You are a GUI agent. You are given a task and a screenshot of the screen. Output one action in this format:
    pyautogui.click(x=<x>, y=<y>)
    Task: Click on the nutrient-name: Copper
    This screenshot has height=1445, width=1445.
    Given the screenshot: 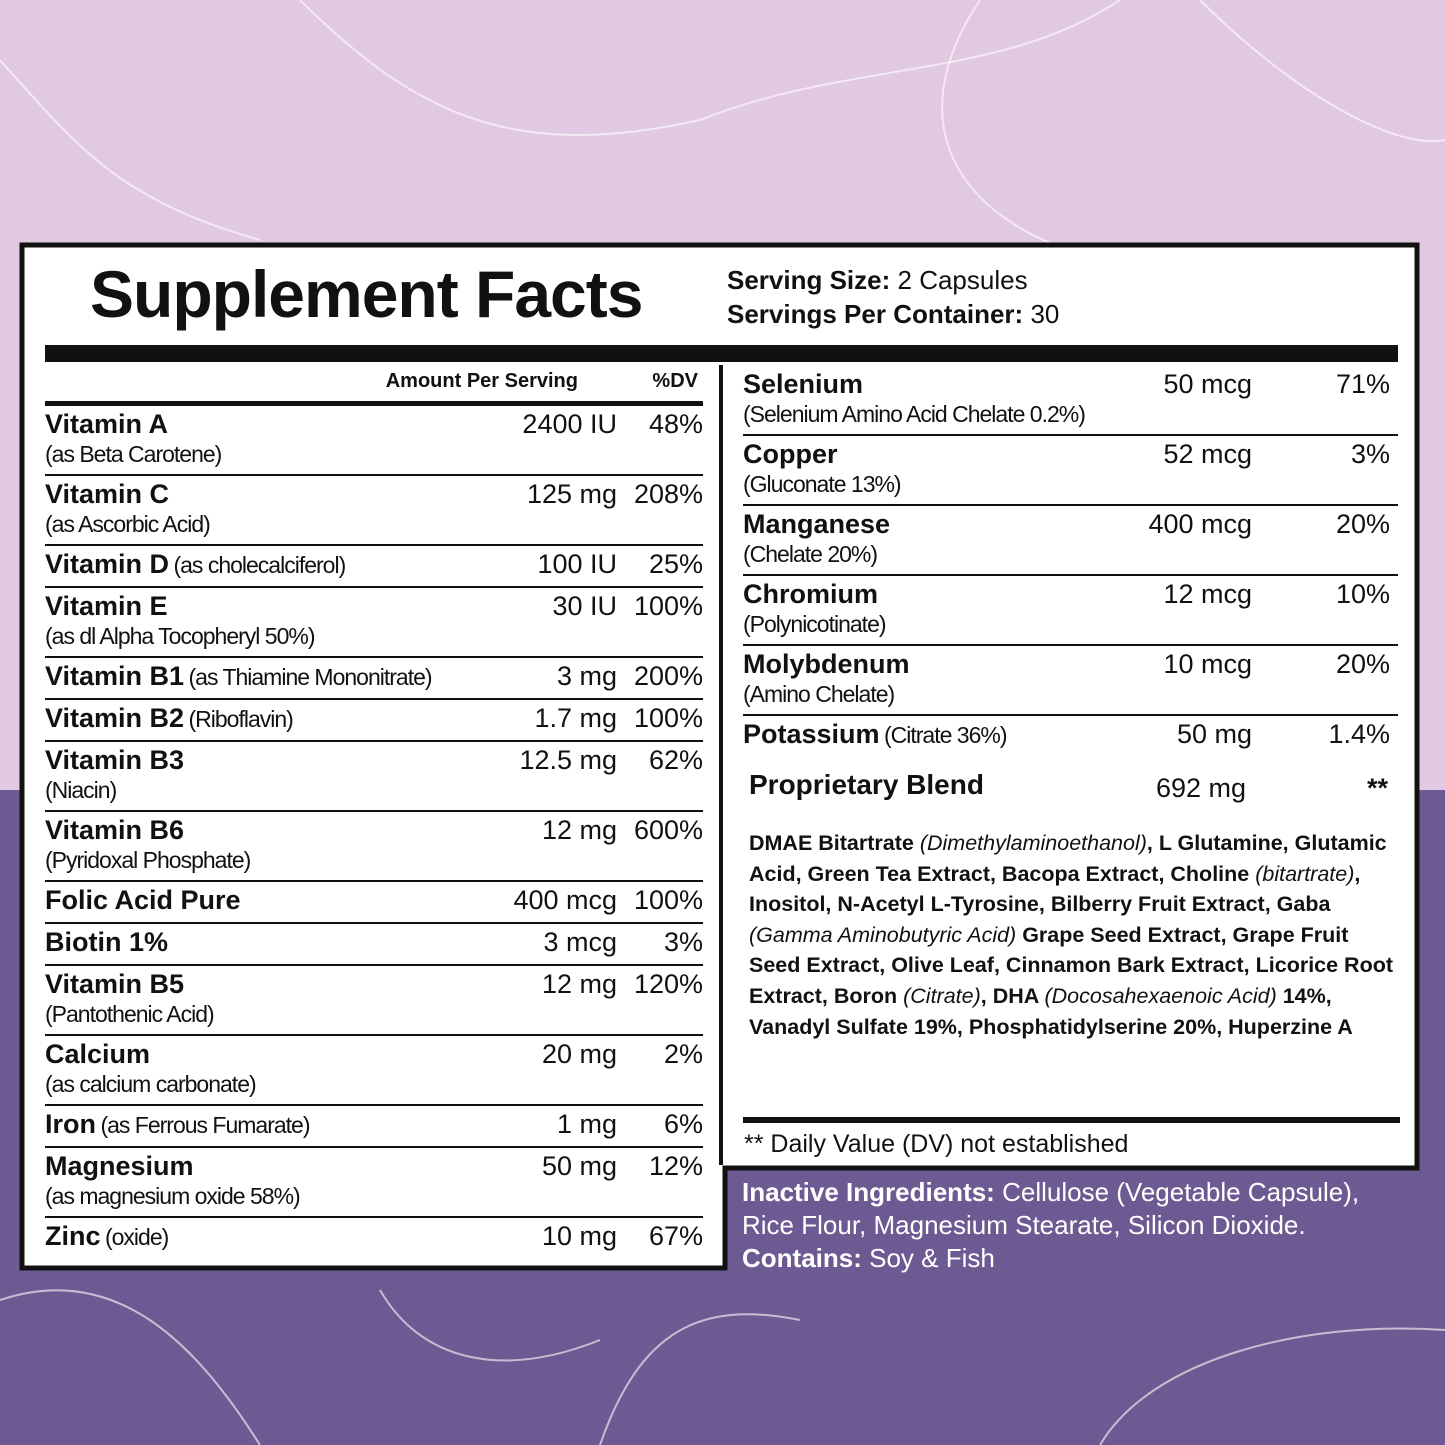 What is the action you would take?
    pyautogui.click(x=790, y=454)
    